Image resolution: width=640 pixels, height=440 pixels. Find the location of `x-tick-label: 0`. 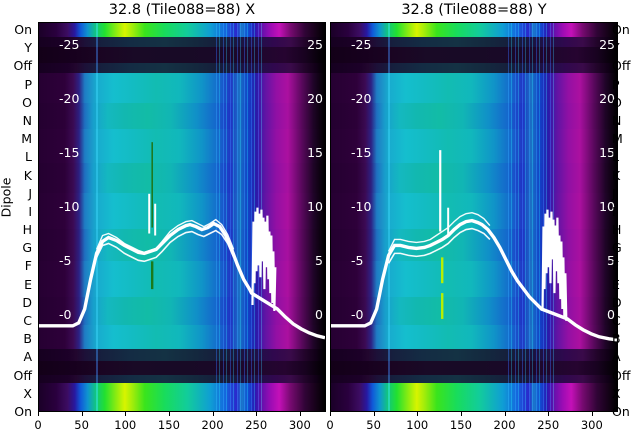

x-tick-label: 0 is located at coordinates (38, 425).